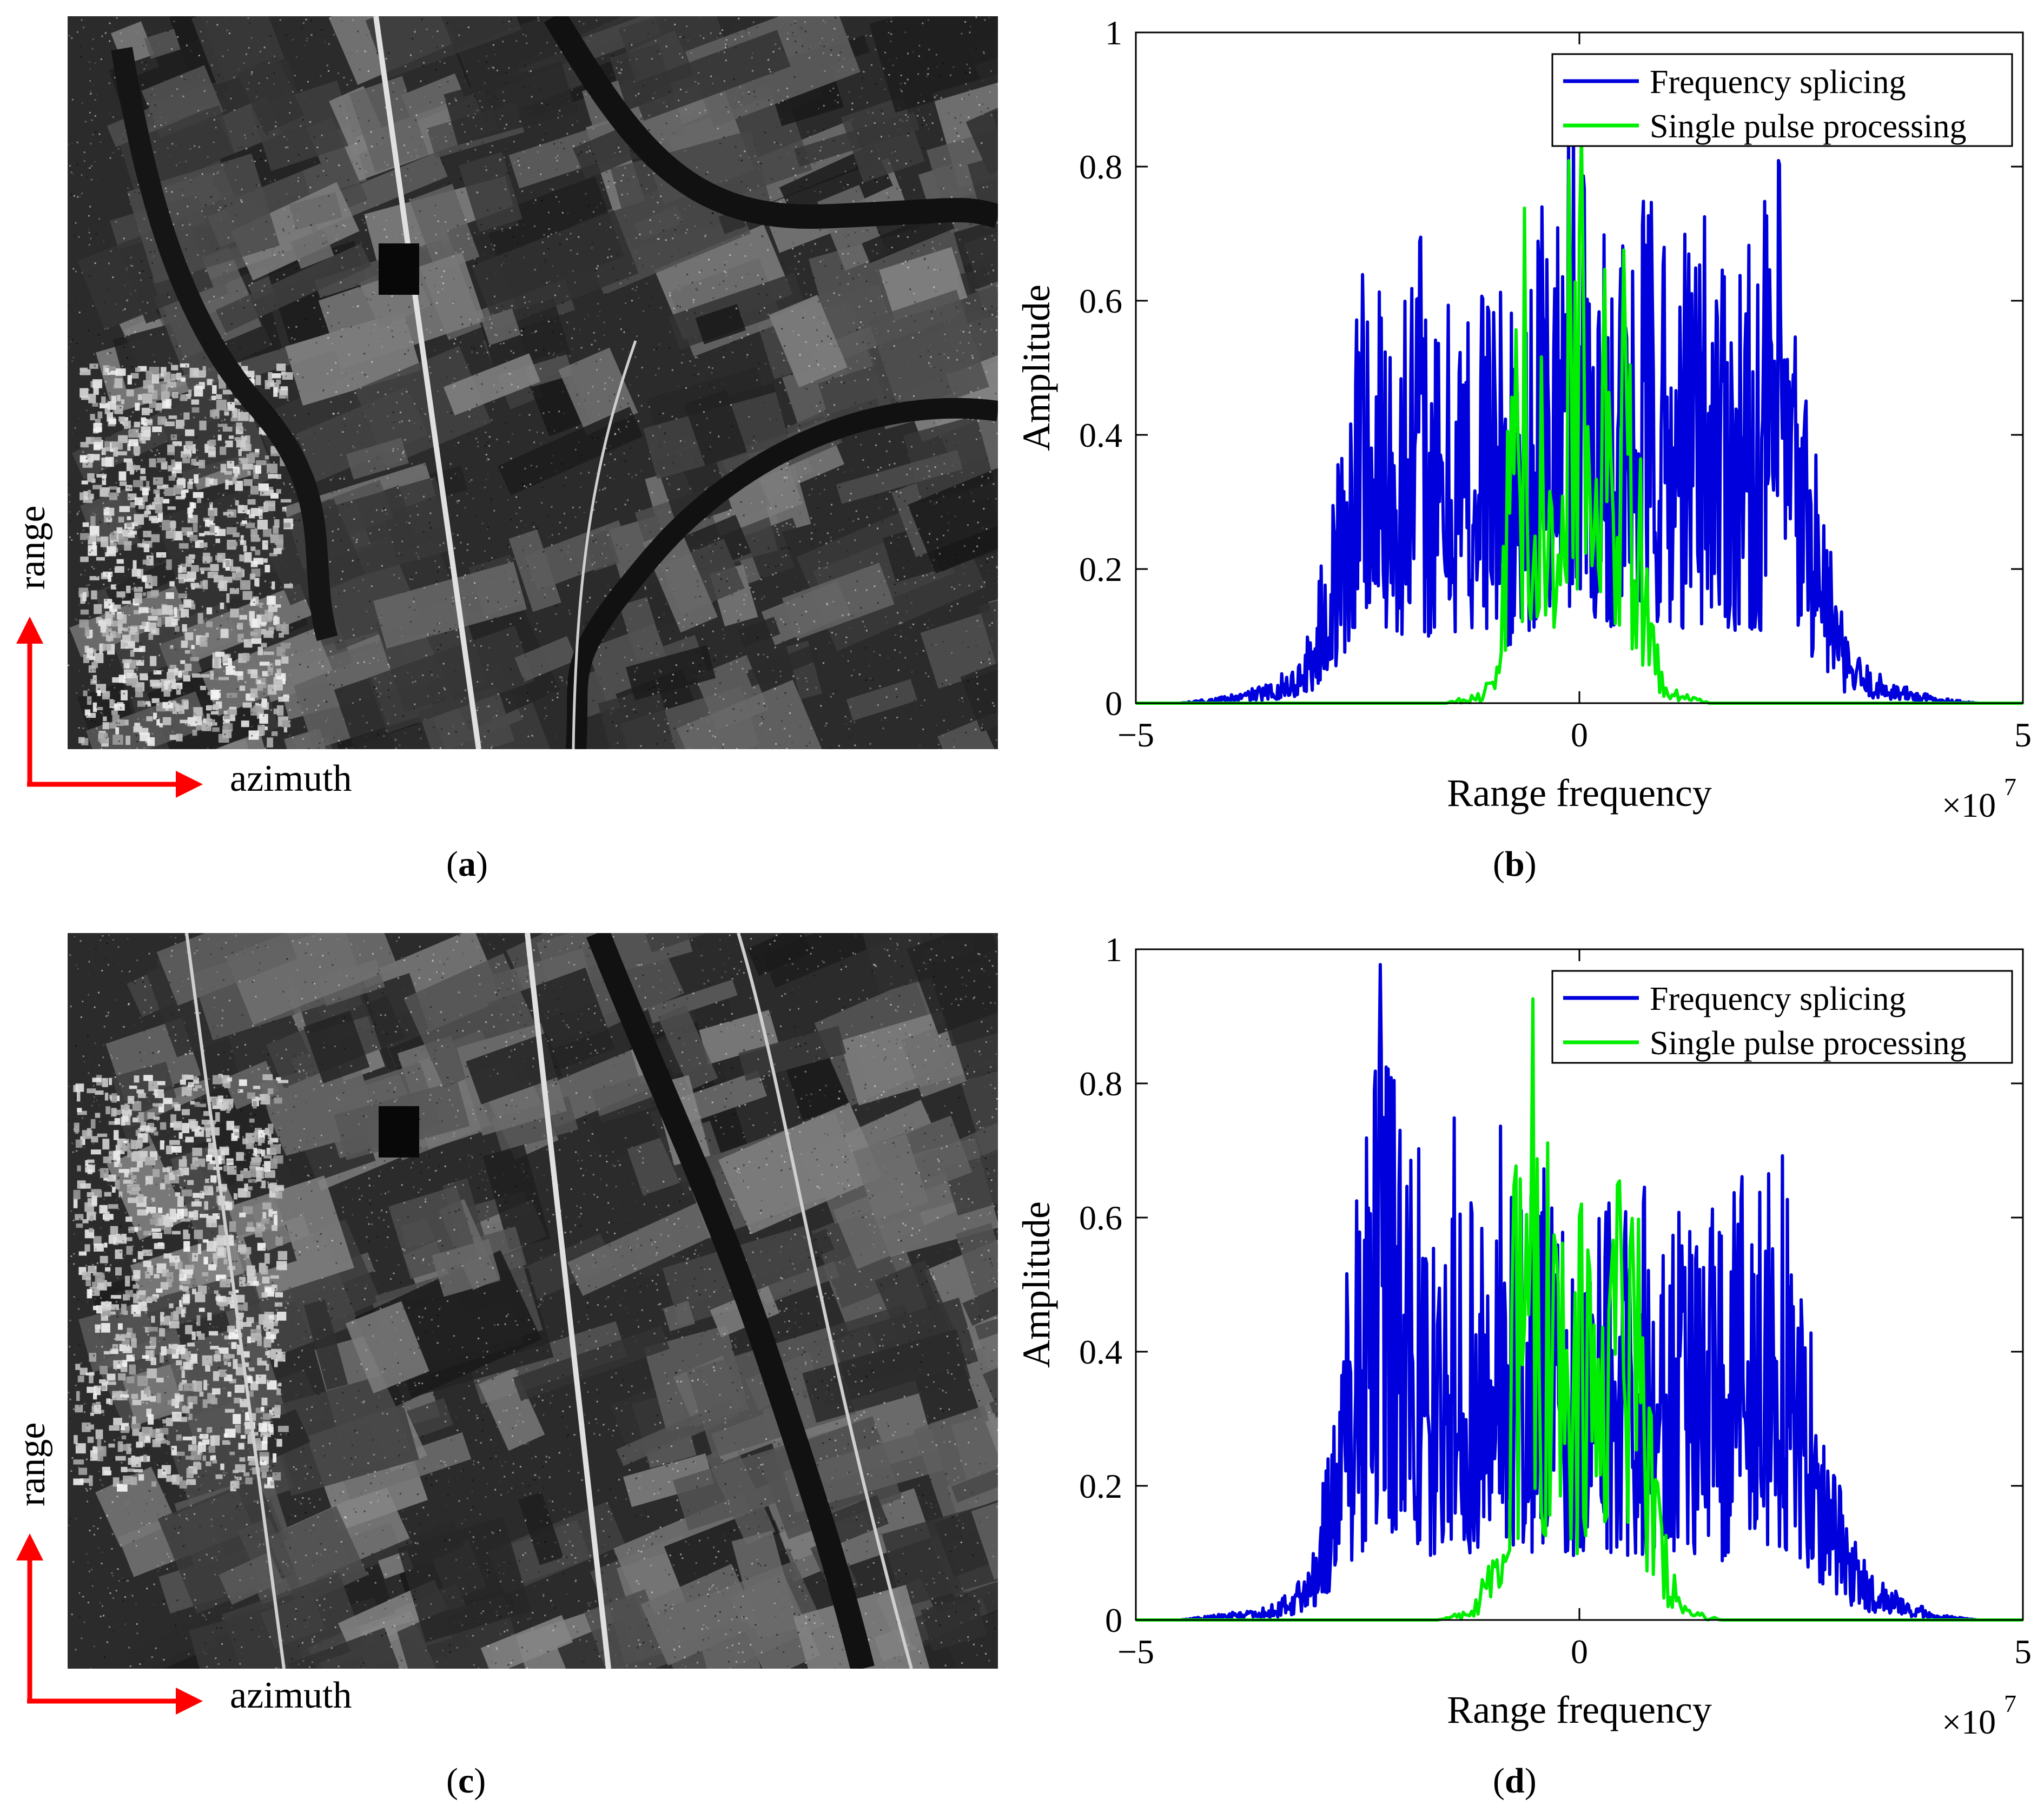  What do you see at coordinates (466, 1781) in the screenshot?
I see `caption-c: (c)` at bounding box center [466, 1781].